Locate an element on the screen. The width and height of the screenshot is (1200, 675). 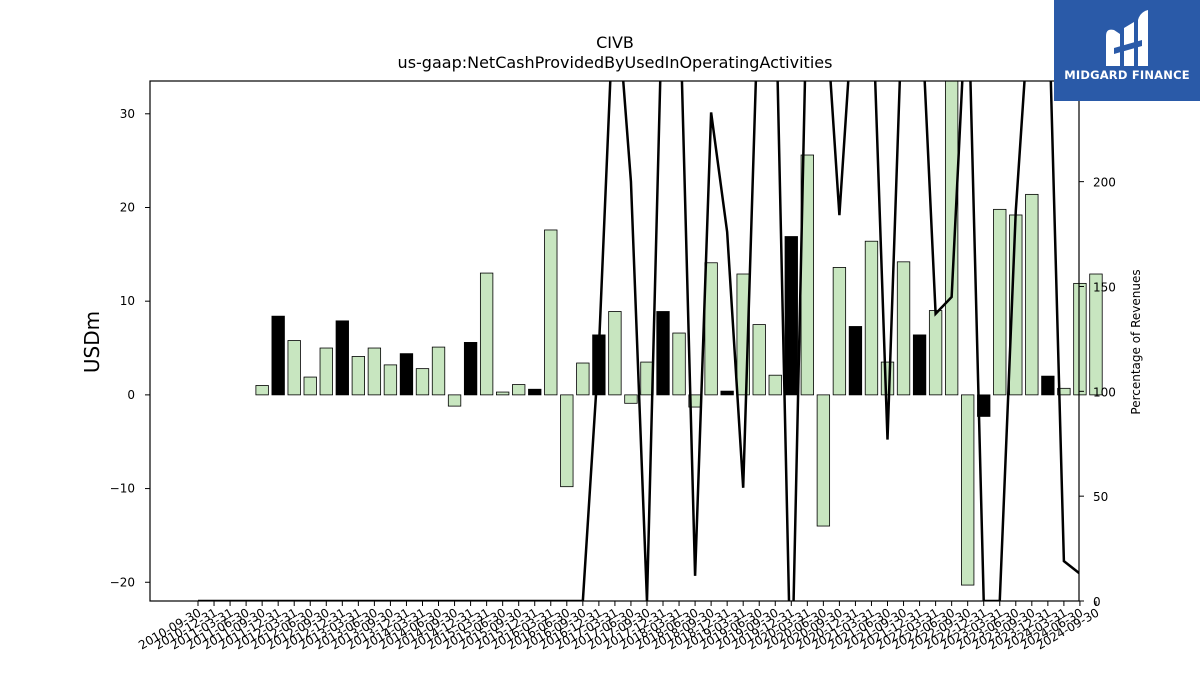
y-tick-label: −20 is located at coordinates (122, 582).